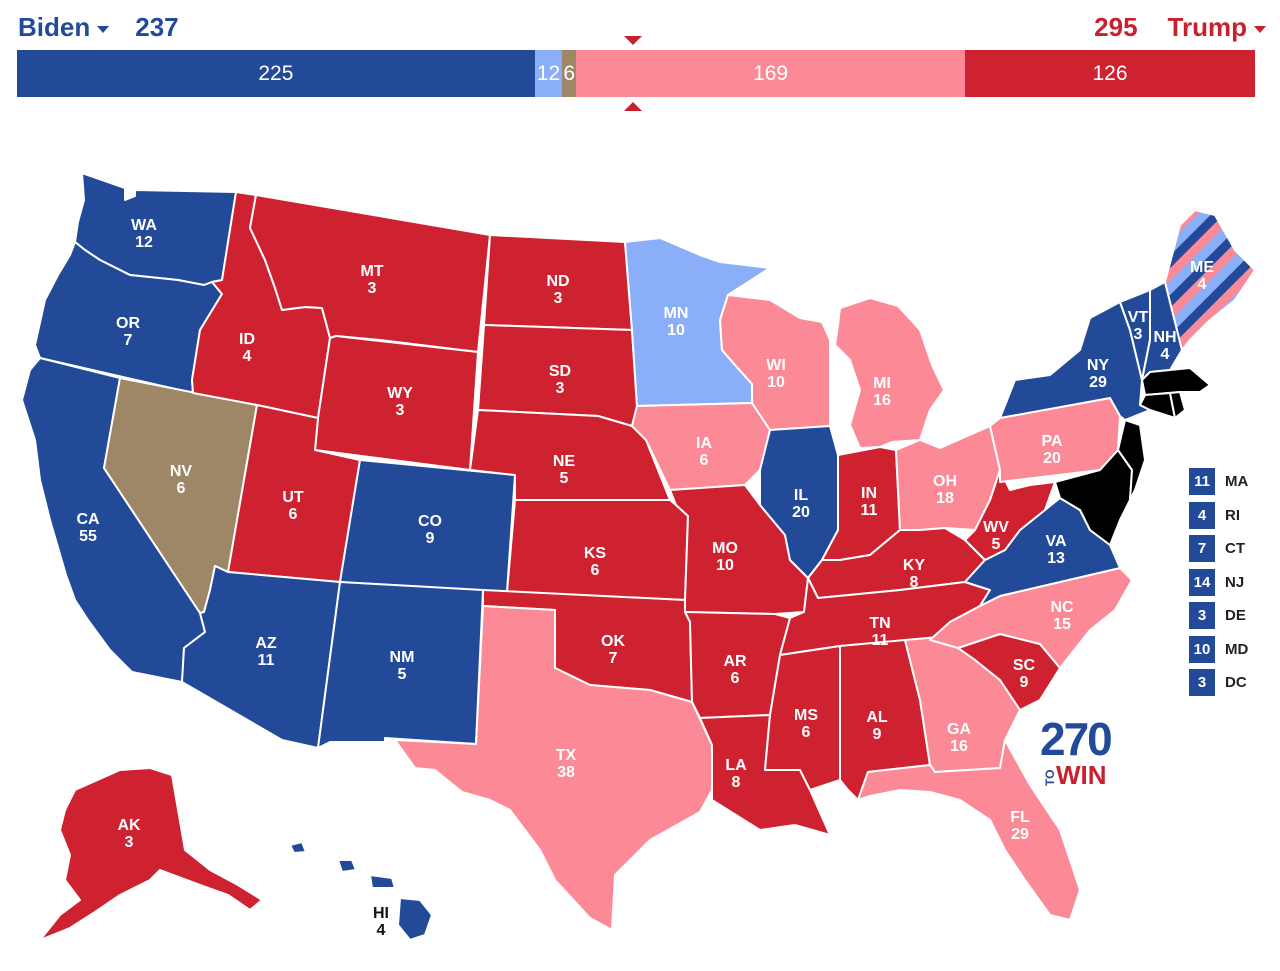 This screenshot has width=1280, height=971. Describe the element at coordinates (1024, 665) in the screenshot. I see `state-abbr-SC: SC` at that location.